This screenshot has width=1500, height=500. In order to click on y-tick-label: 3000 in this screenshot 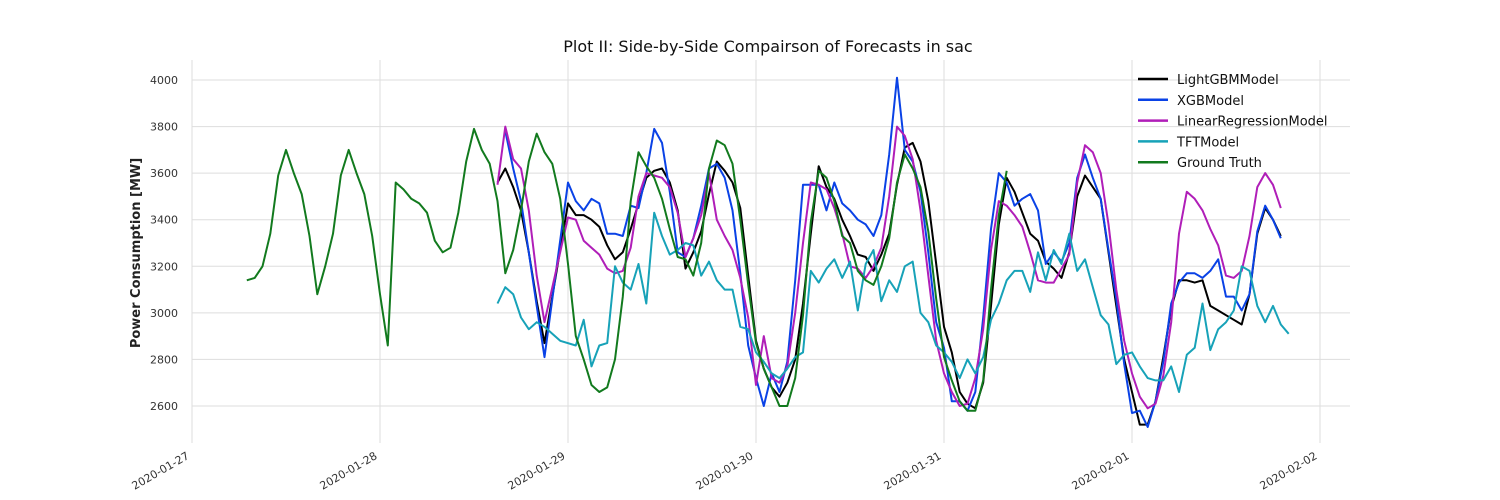, I will do `click(164, 313)`.